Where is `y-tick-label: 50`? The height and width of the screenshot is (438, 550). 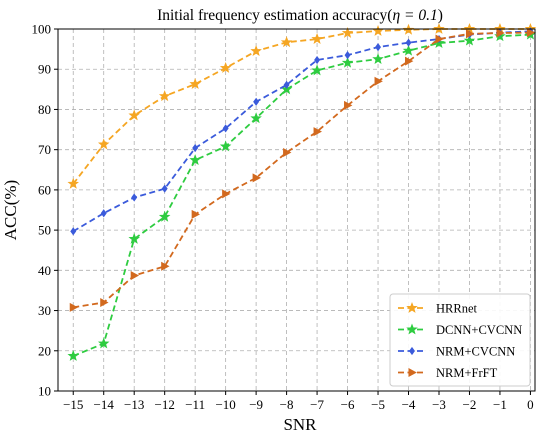
y-tick-label: 50 is located at coordinates (44, 230).